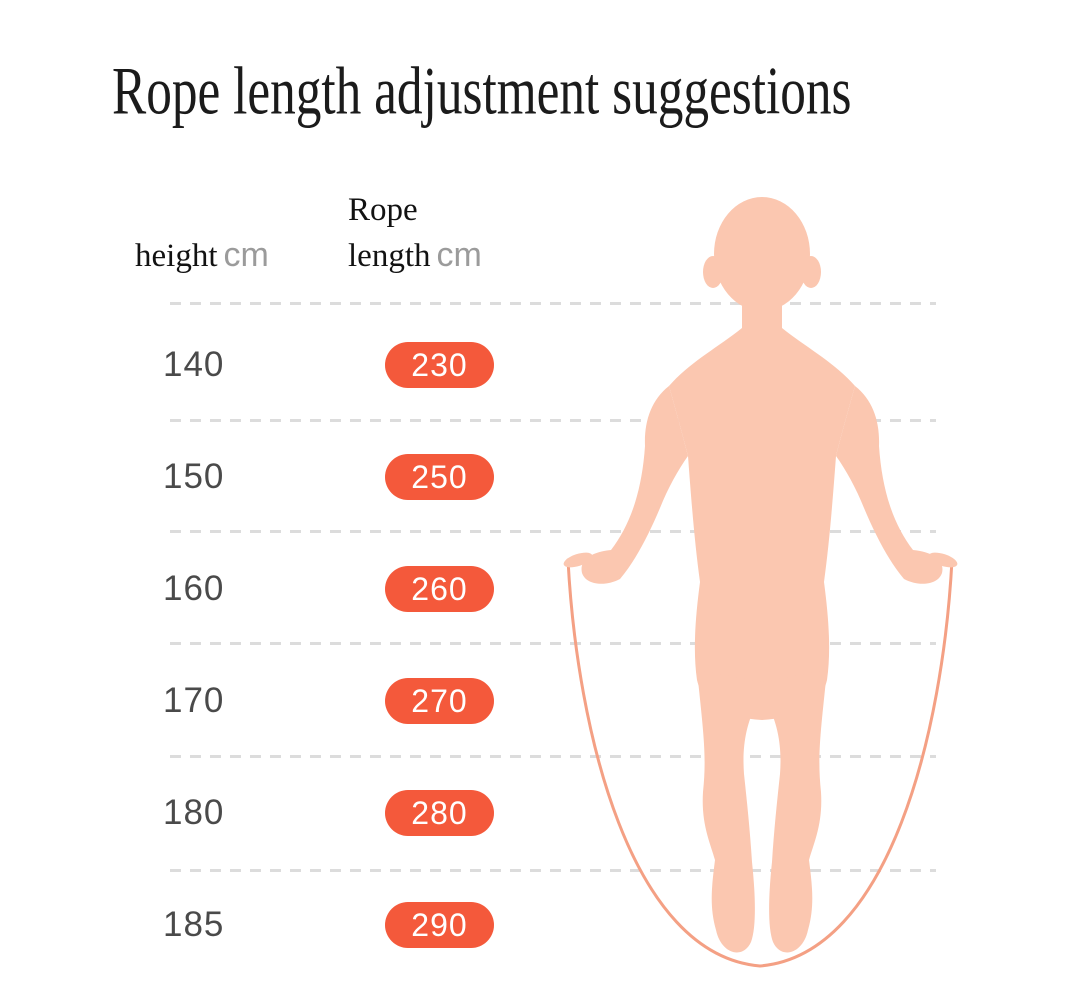  Describe the element at coordinates (439, 365) in the screenshot. I see `rope-length-badge: 230` at that location.